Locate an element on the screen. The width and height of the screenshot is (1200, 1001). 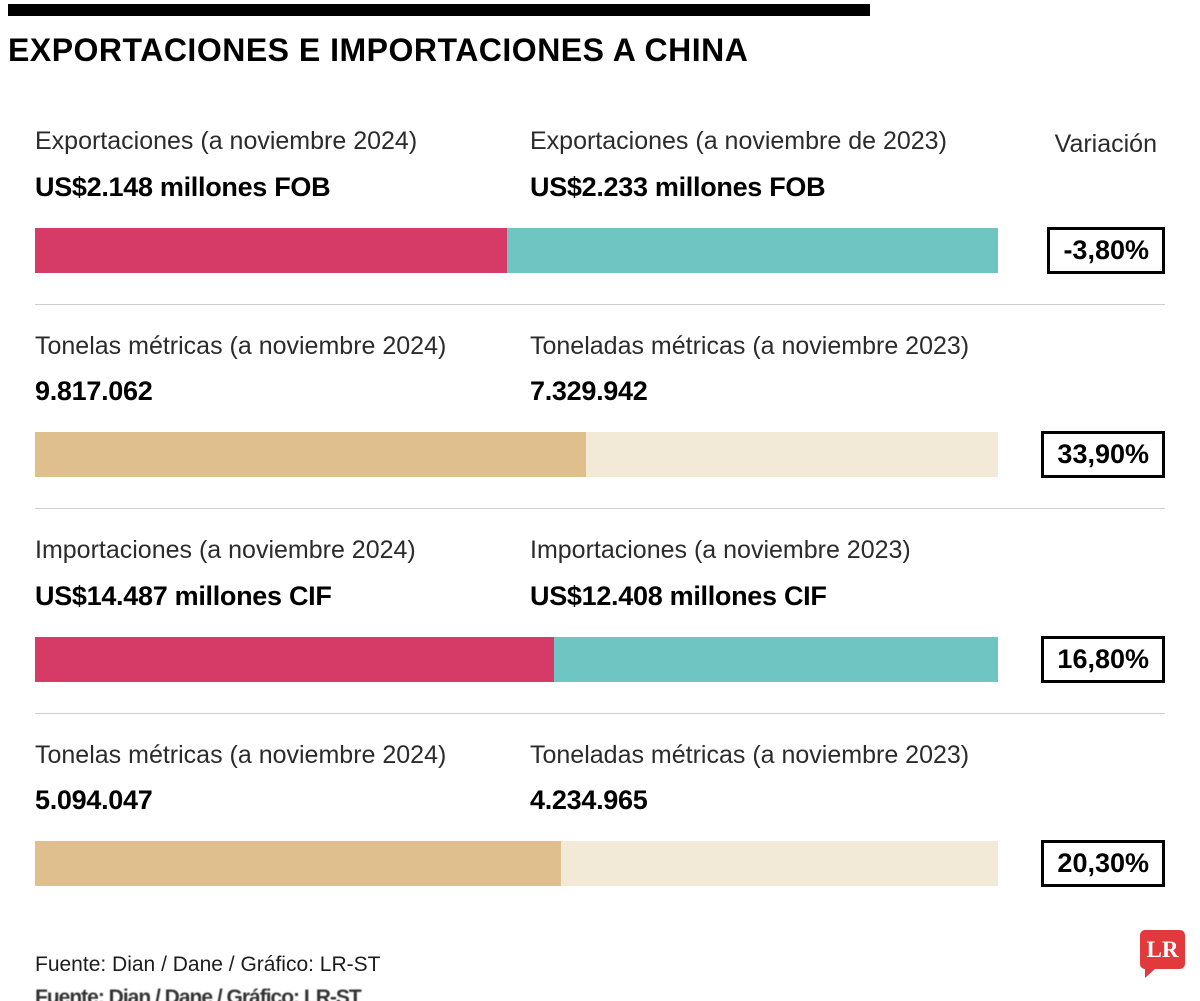
value-2023: US$12.408 millones CIF is located at coordinates (678, 595).